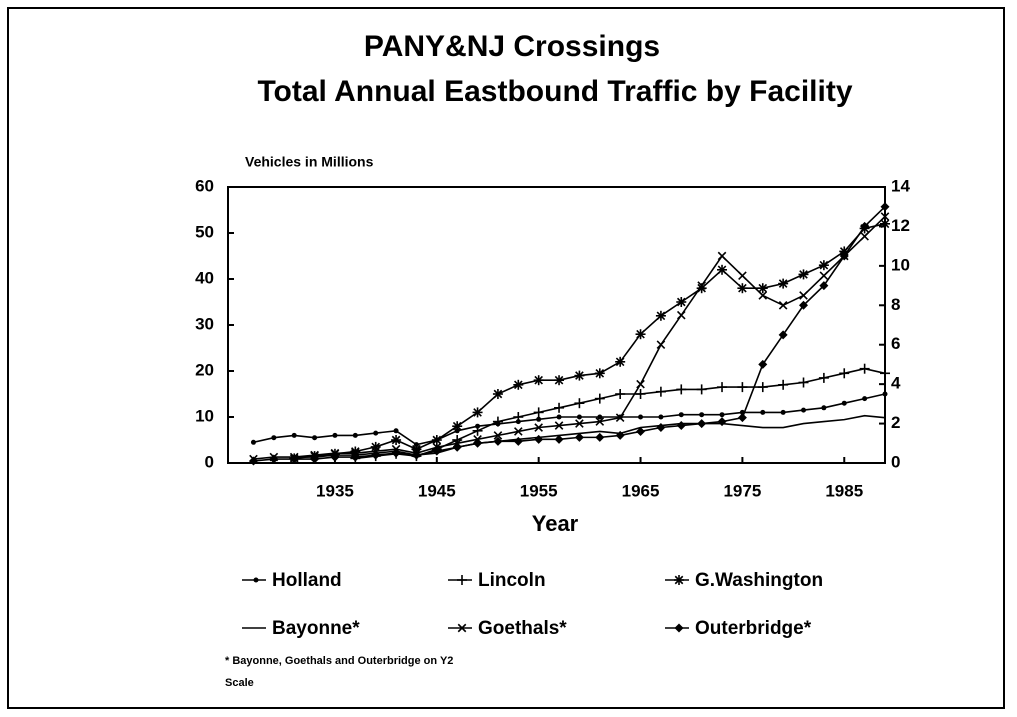 Image resolution: width=1017 pixels, height=717 pixels. Describe the element at coordinates (753, 628) in the screenshot. I see `legend-label: Outerbridge*` at that location.